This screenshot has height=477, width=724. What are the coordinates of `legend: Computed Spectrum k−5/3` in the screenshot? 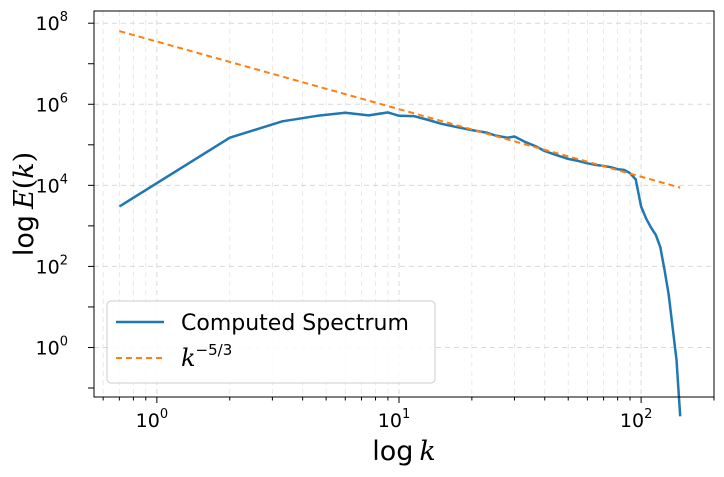 It's located at (271, 342).